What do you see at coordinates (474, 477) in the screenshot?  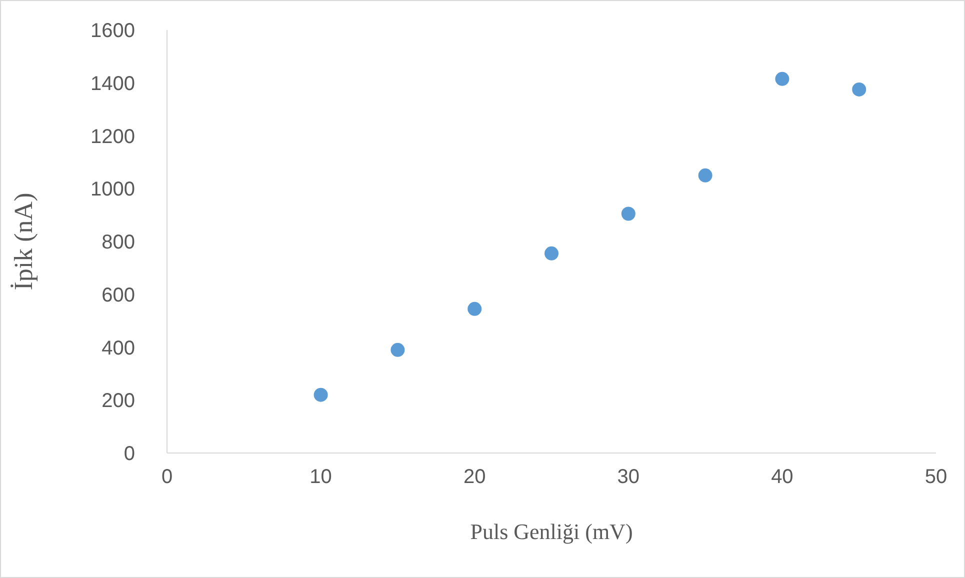 I see `x-tick-label: 20` at bounding box center [474, 477].